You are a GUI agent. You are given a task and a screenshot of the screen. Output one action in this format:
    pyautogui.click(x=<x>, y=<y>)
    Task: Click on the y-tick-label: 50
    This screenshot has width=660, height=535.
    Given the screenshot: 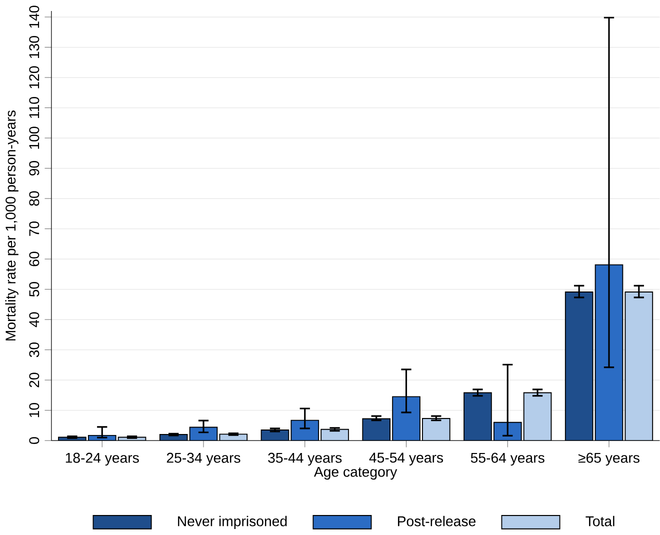 What is the action you would take?
    pyautogui.click(x=34, y=289)
    